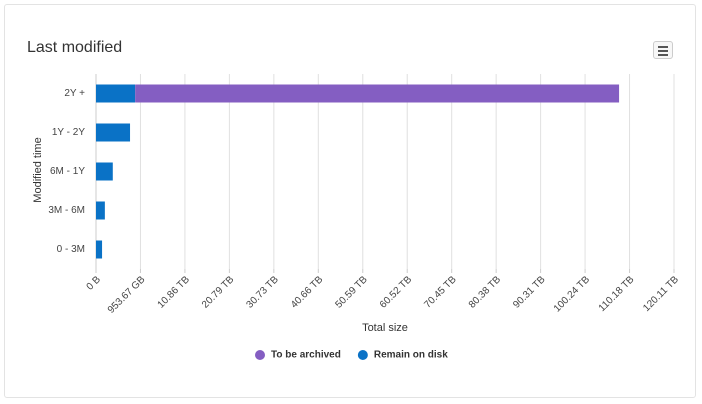  I want to click on x-tick-label: 953.67 GB, so click(127, 295).